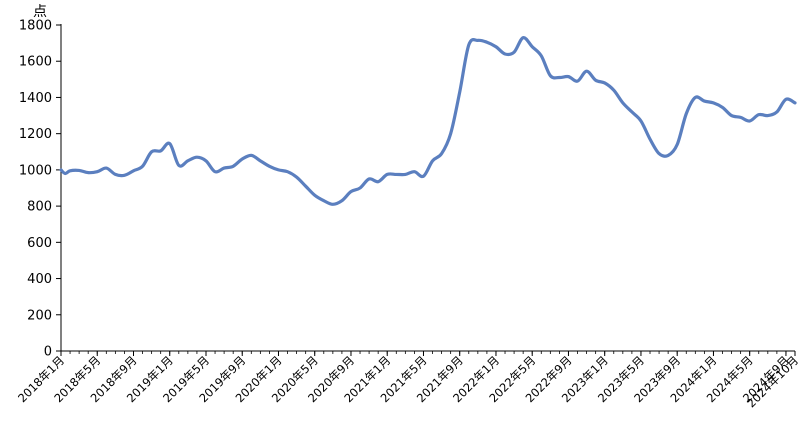  Describe the element at coordinates (39, 207) in the screenshot. I see `y-tick-label: 800` at that location.